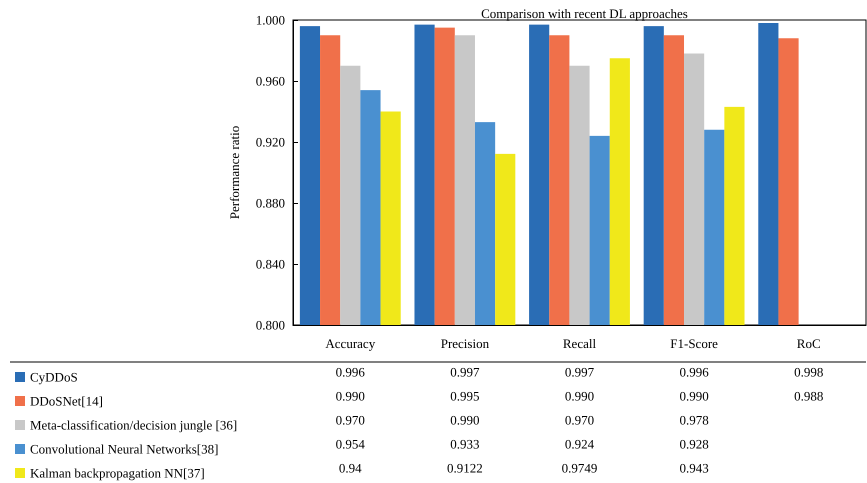  Describe the element at coordinates (350, 343) in the screenshot. I see `x-tick-label: Accuracy` at that location.